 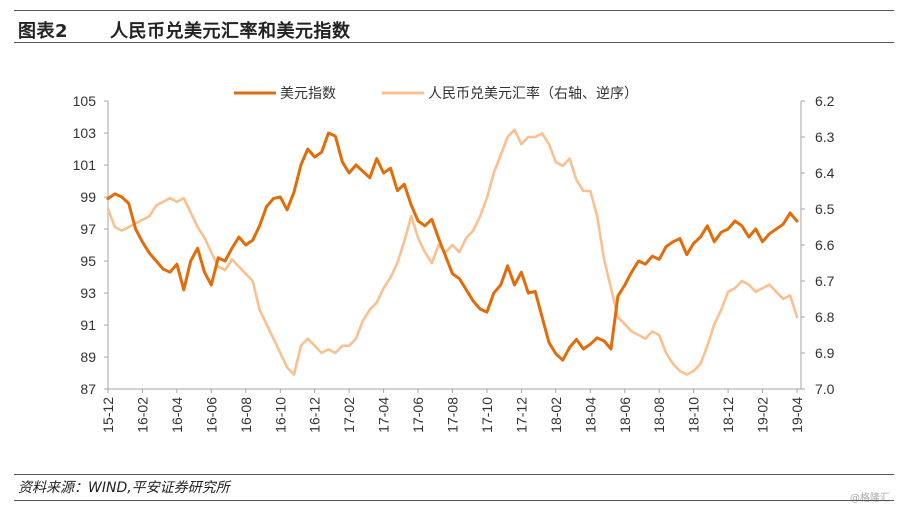 I want to click on left-axis-tick-label: 103, so click(x=85, y=133).